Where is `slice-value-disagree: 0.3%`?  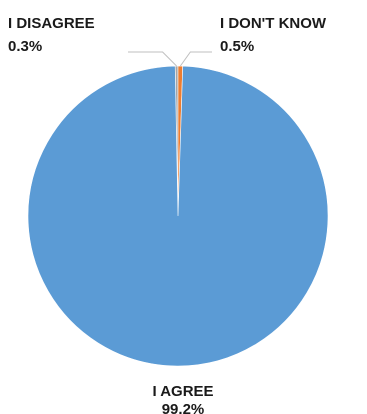 slice-value-disagree: 0.3% is located at coordinates (25, 46).